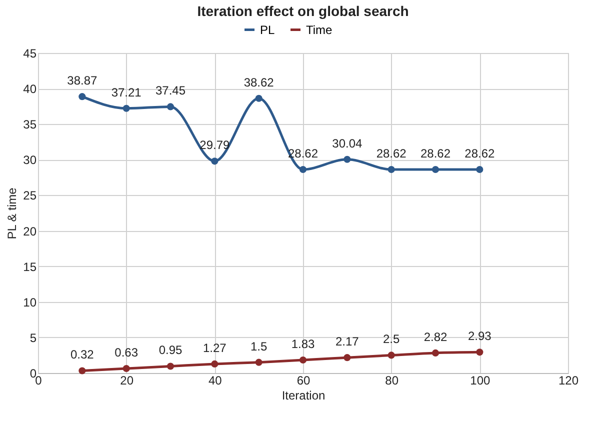  Describe the element at coordinates (170, 350) in the screenshot. I see `data-label: 0.95` at that location.